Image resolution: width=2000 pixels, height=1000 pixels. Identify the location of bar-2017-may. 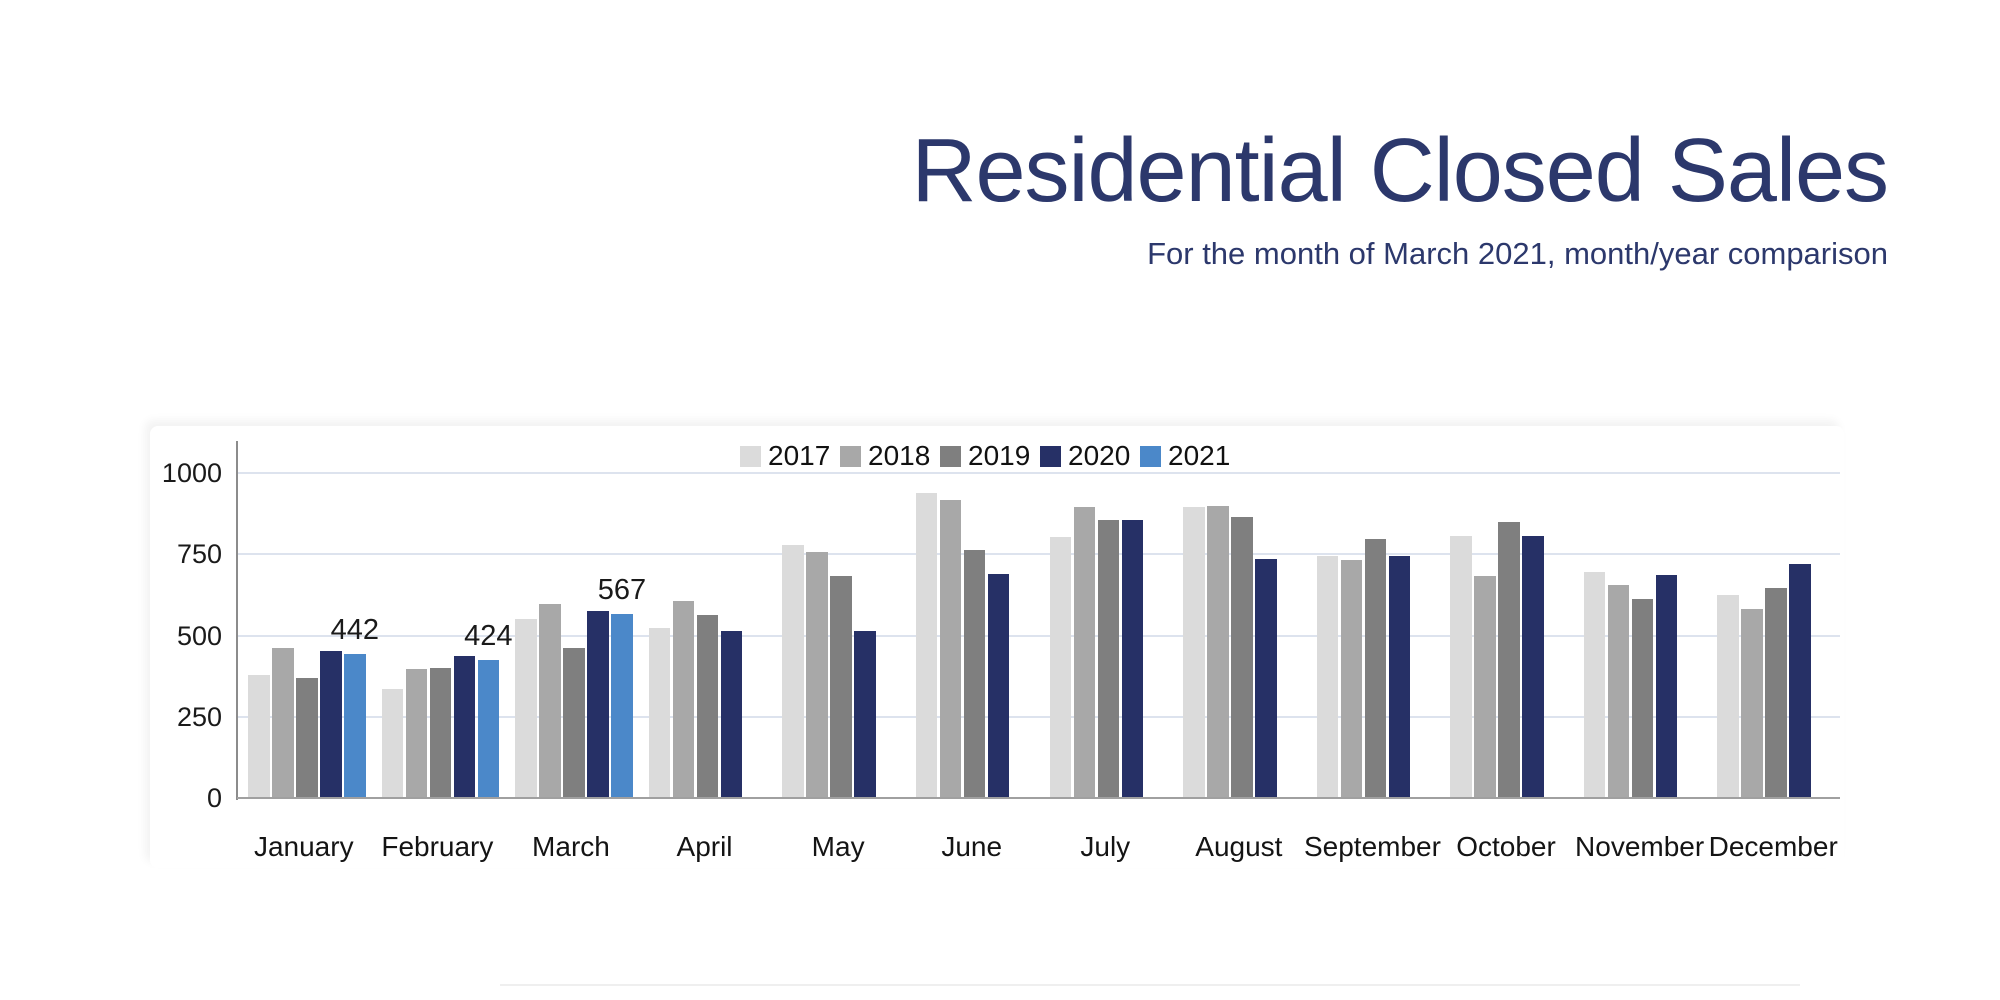
(793, 671).